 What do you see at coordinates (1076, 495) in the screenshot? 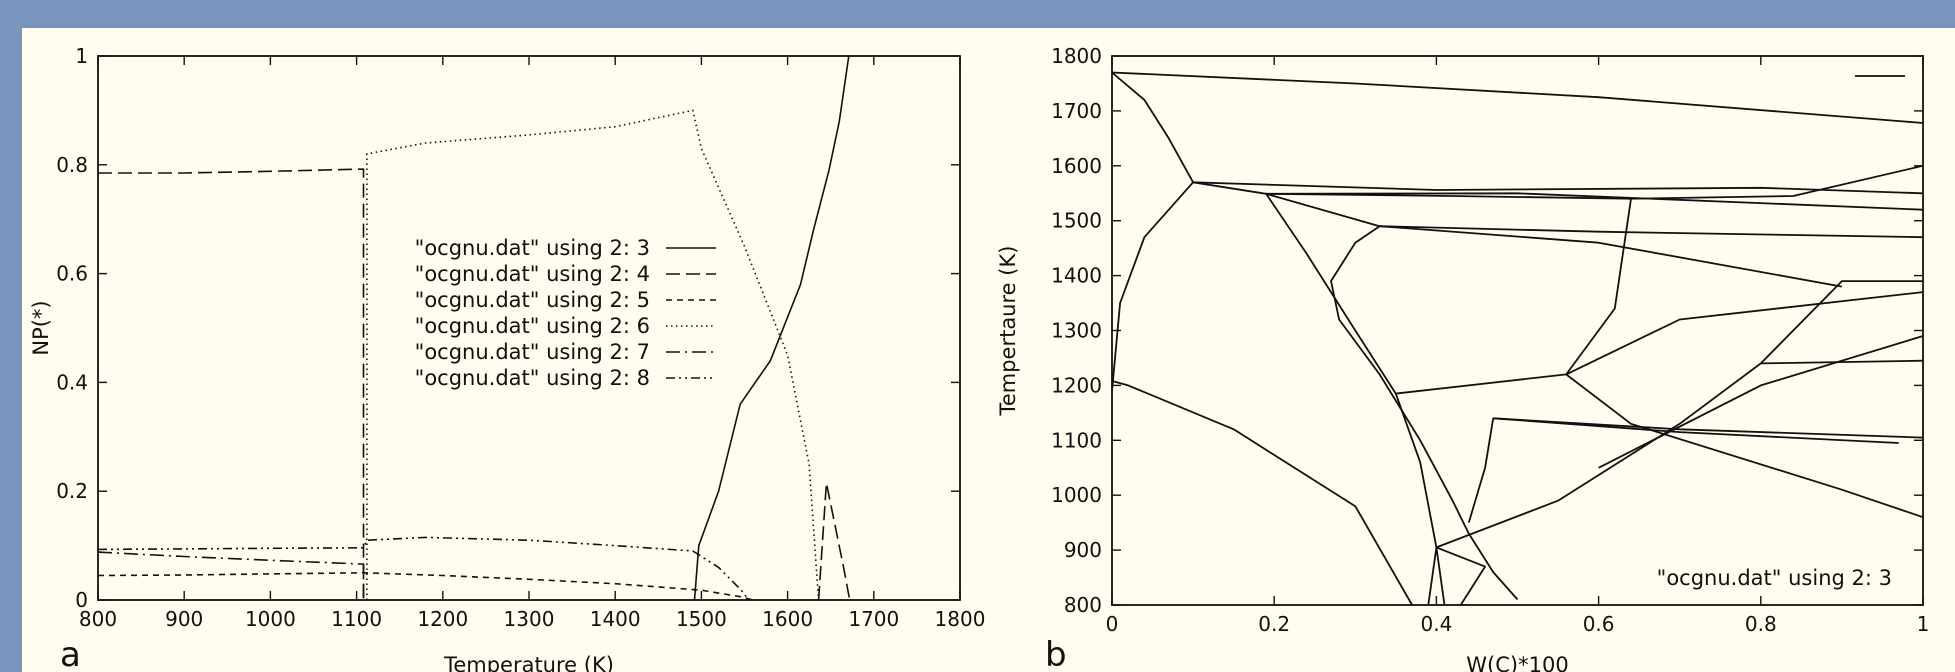
I see `y-tick-label: 1000` at bounding box center [1076, 495].